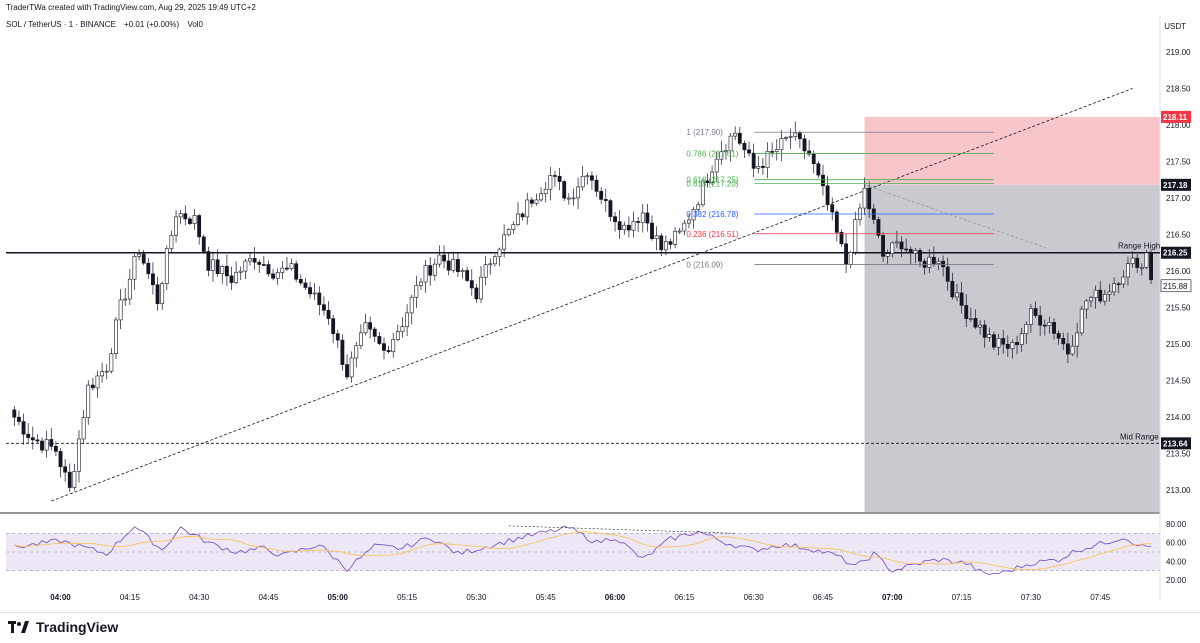 Image resolution: width=1200 pixels, height=643 pixels. Describe the element at coordinates (704, 132) in the screenshot. I see `fib-level-label: 1 (217.90)` at that location.